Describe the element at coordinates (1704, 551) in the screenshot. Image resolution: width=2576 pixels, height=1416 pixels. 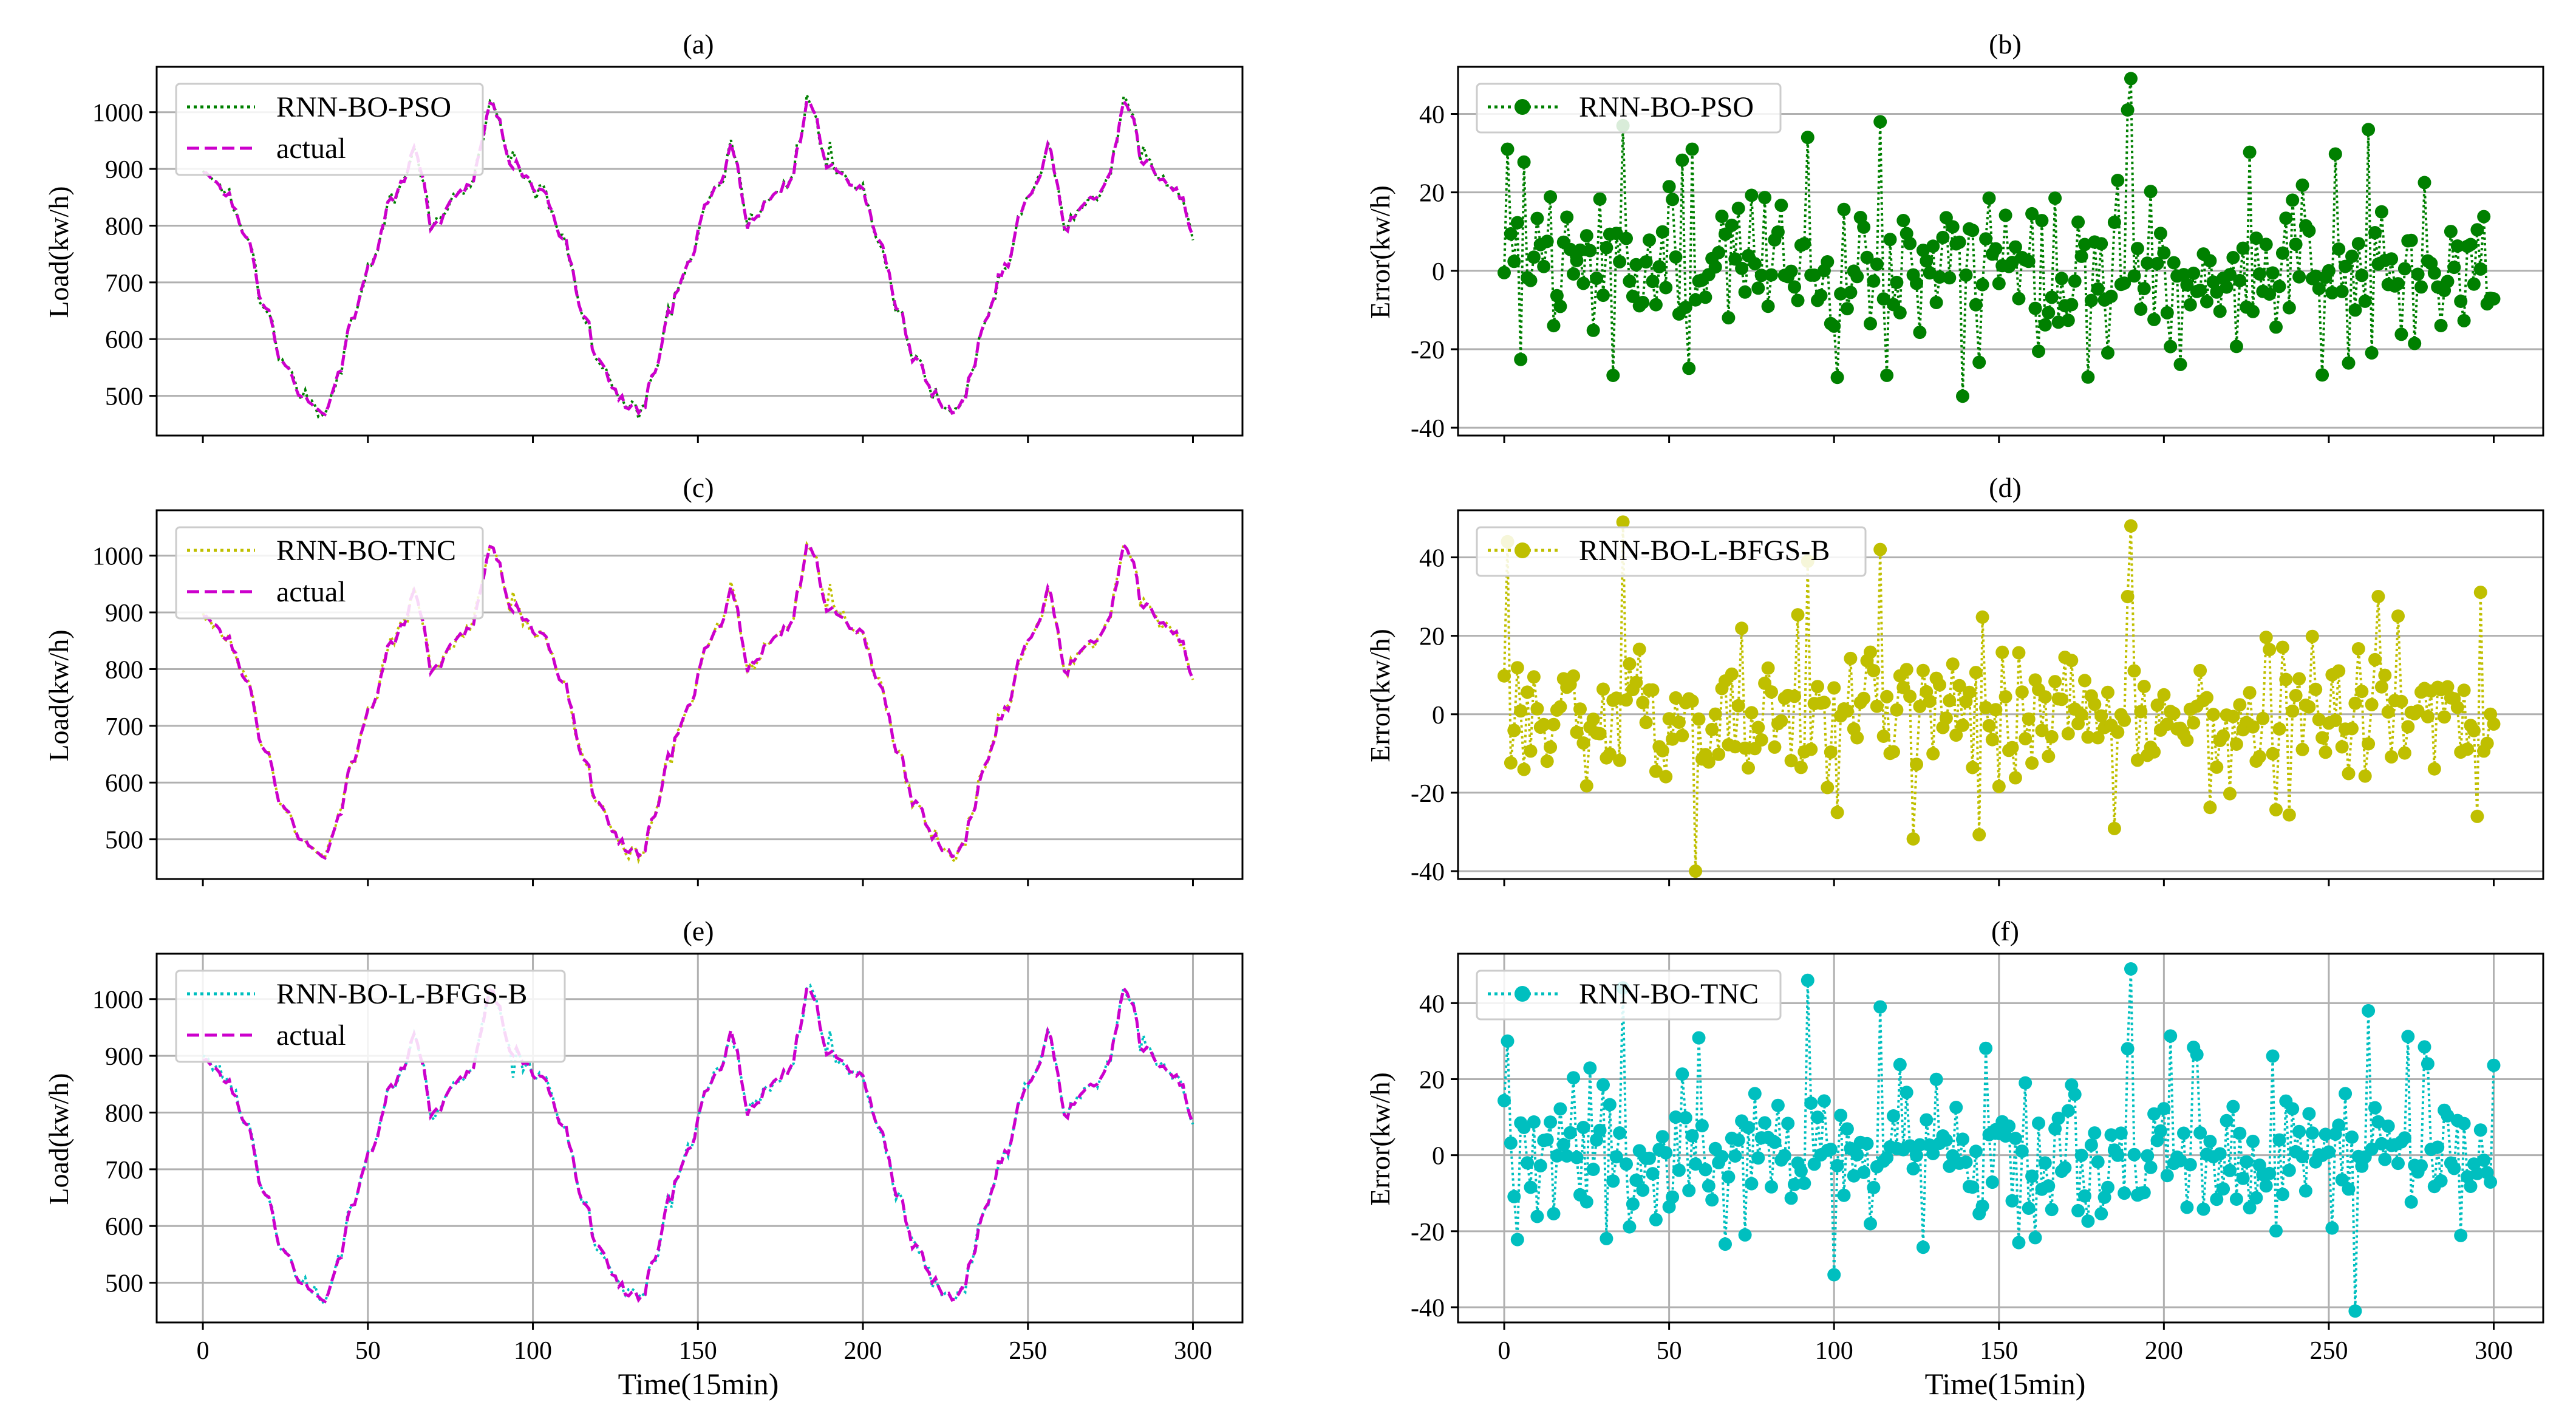
I see `panel-d-legend-label: RNN-BO-L-BFGS-B` at that location.